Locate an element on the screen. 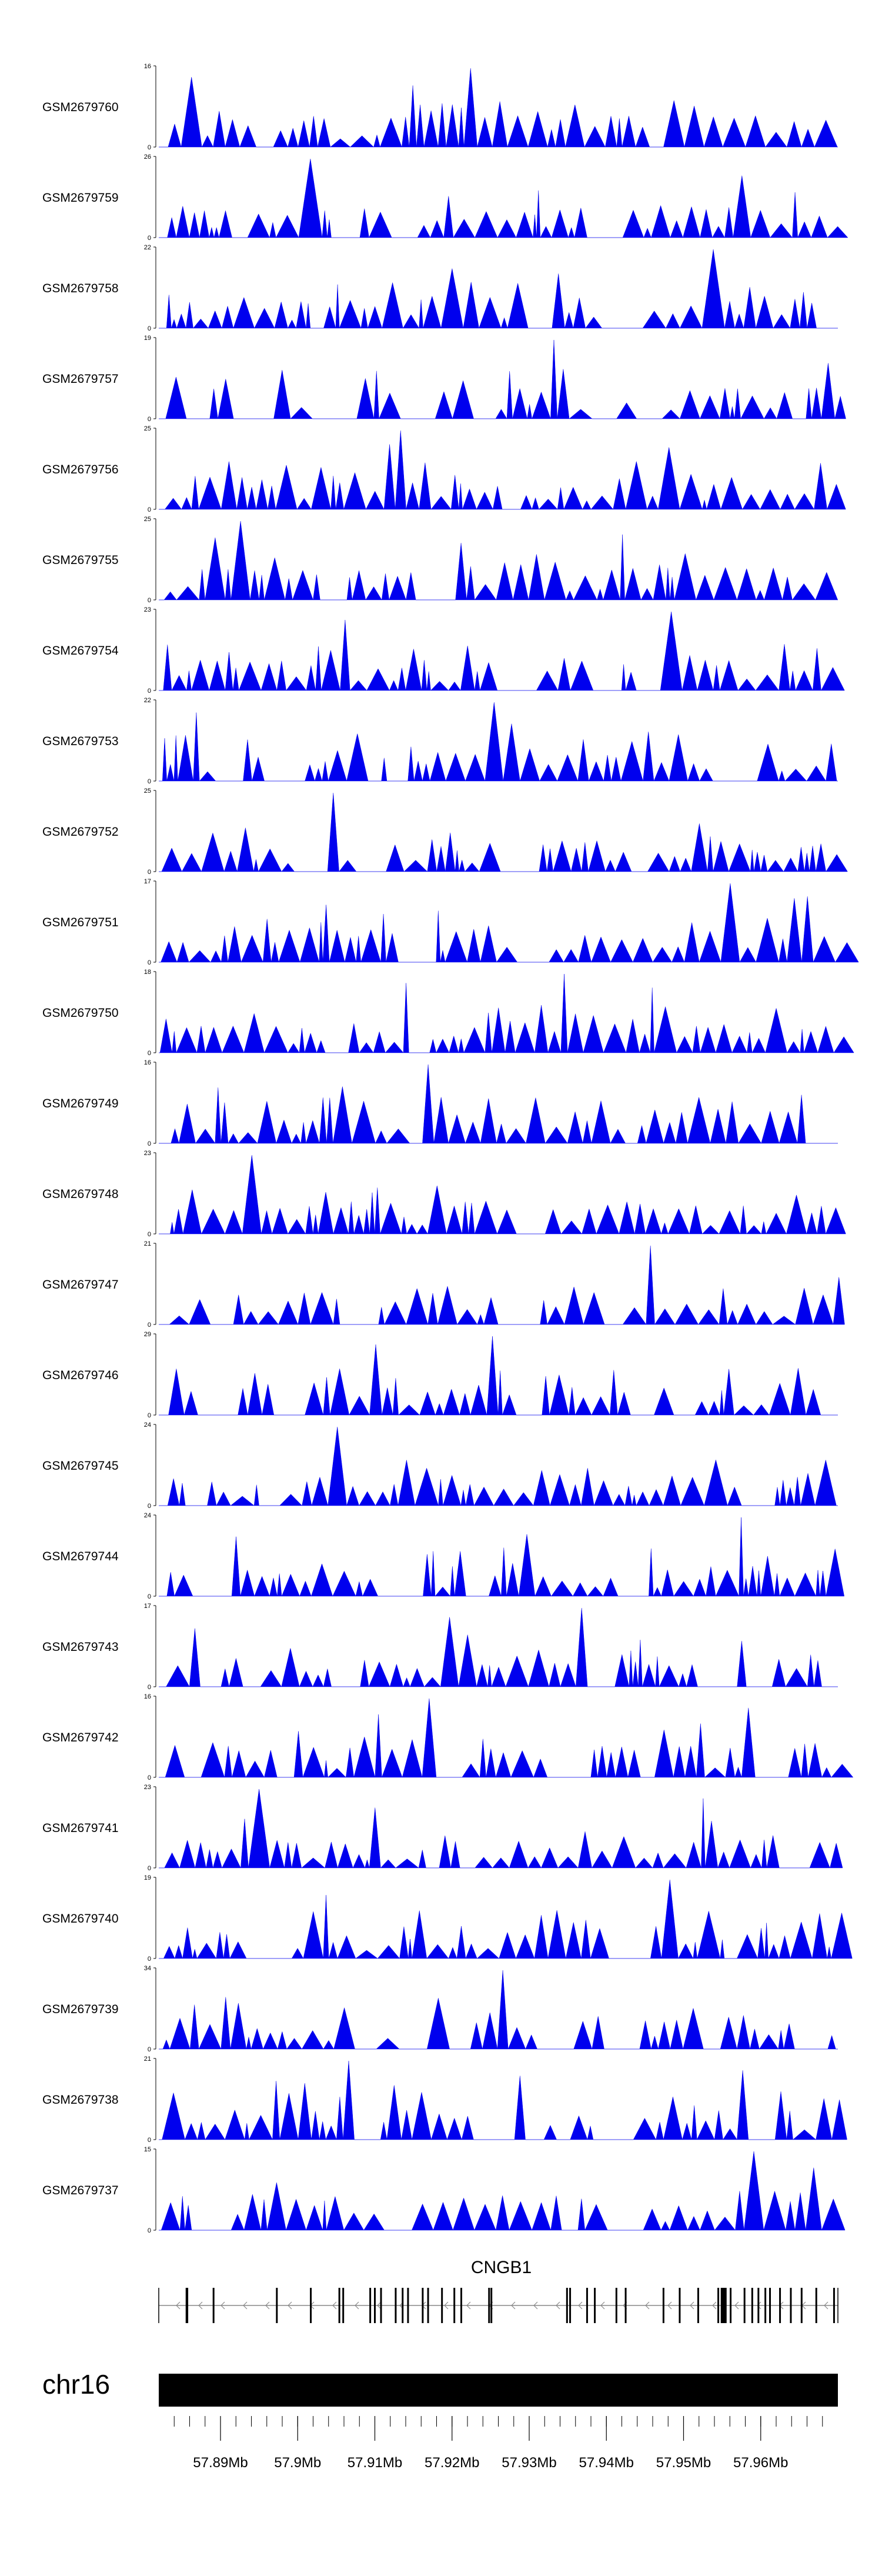 The height and width of the screenshot is (2576, 882). track-label: GSM2679739 is located at coordinates (80, 2009).